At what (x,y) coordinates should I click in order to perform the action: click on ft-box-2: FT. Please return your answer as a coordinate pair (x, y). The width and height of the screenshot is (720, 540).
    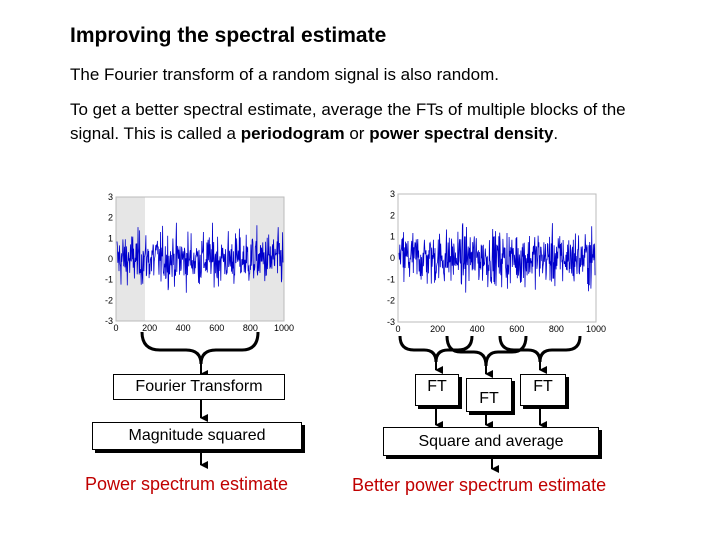
    Looking at the image, I should click on (489, 395).